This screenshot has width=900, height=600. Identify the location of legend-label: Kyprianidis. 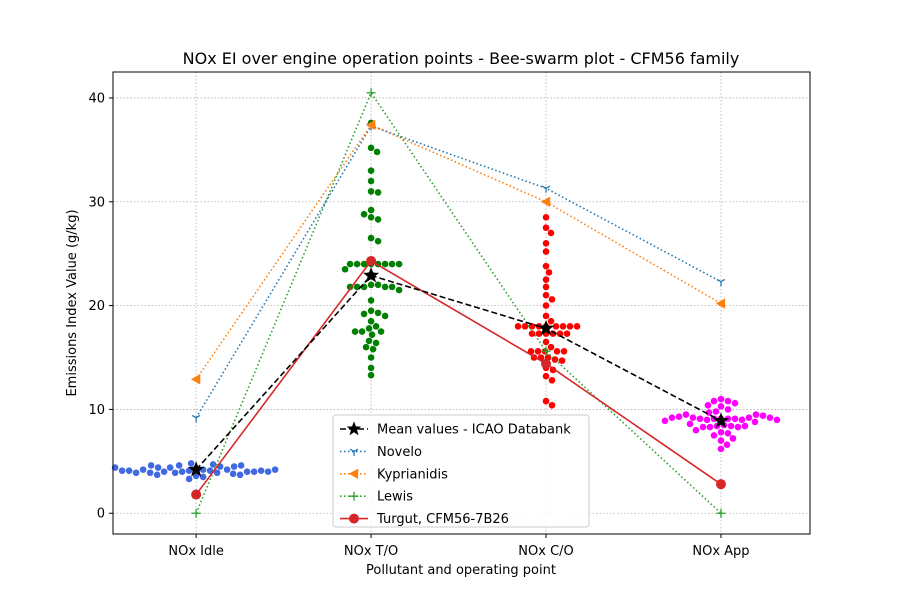
(412, 474).